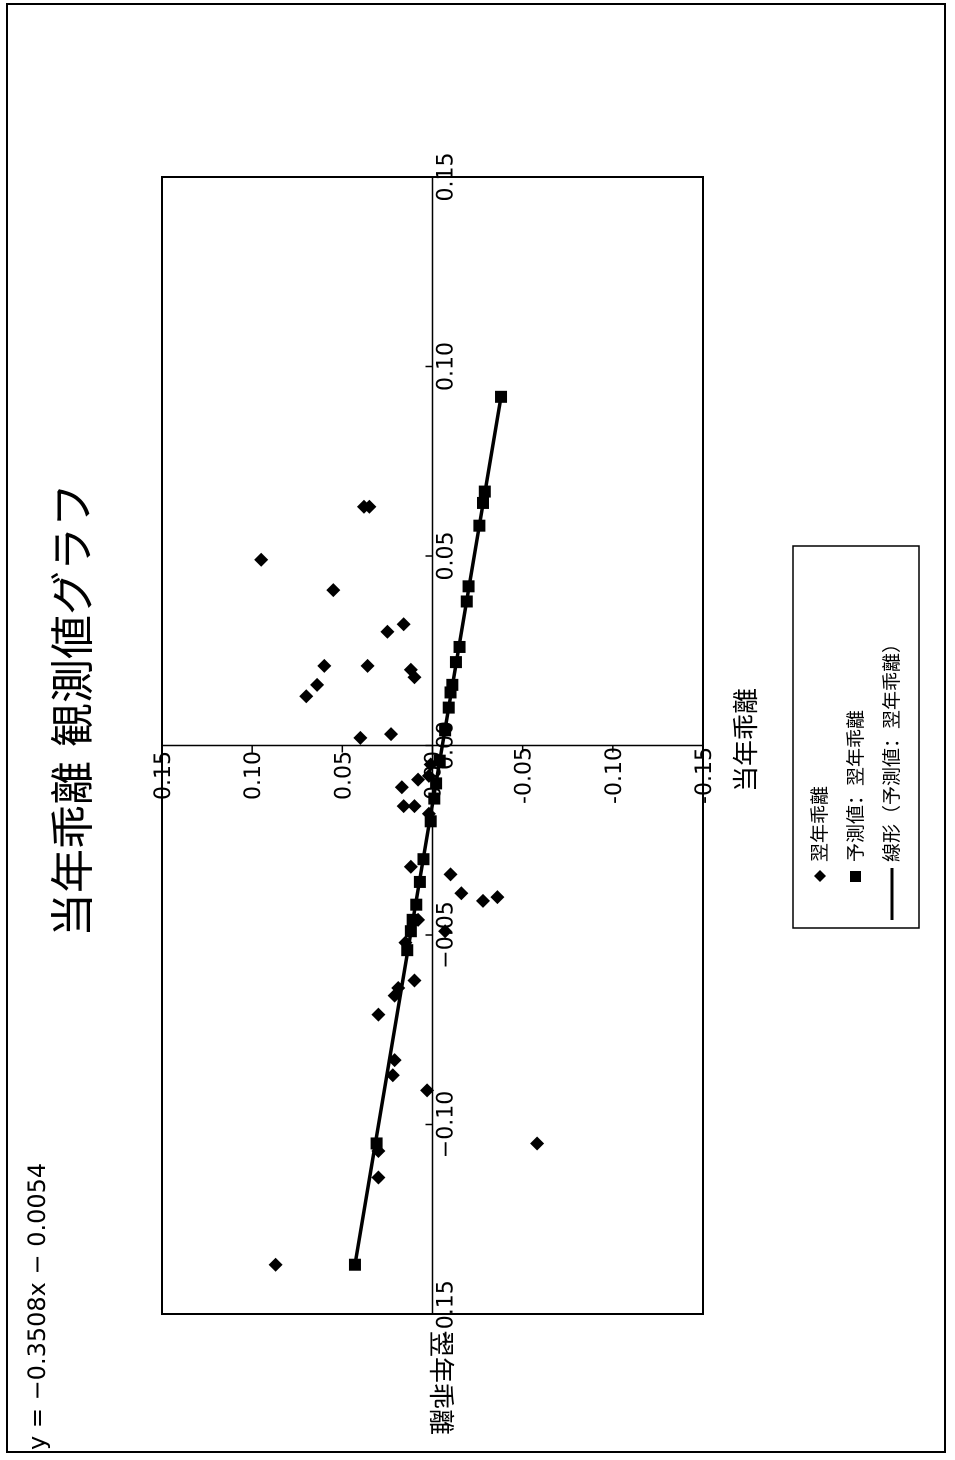 This screenshot has height=1460, width=955. What do you see at coordinates (446, 366) in the screenshot?
I see `x-tick-label: 0.10` at bounding box center [446, 366].